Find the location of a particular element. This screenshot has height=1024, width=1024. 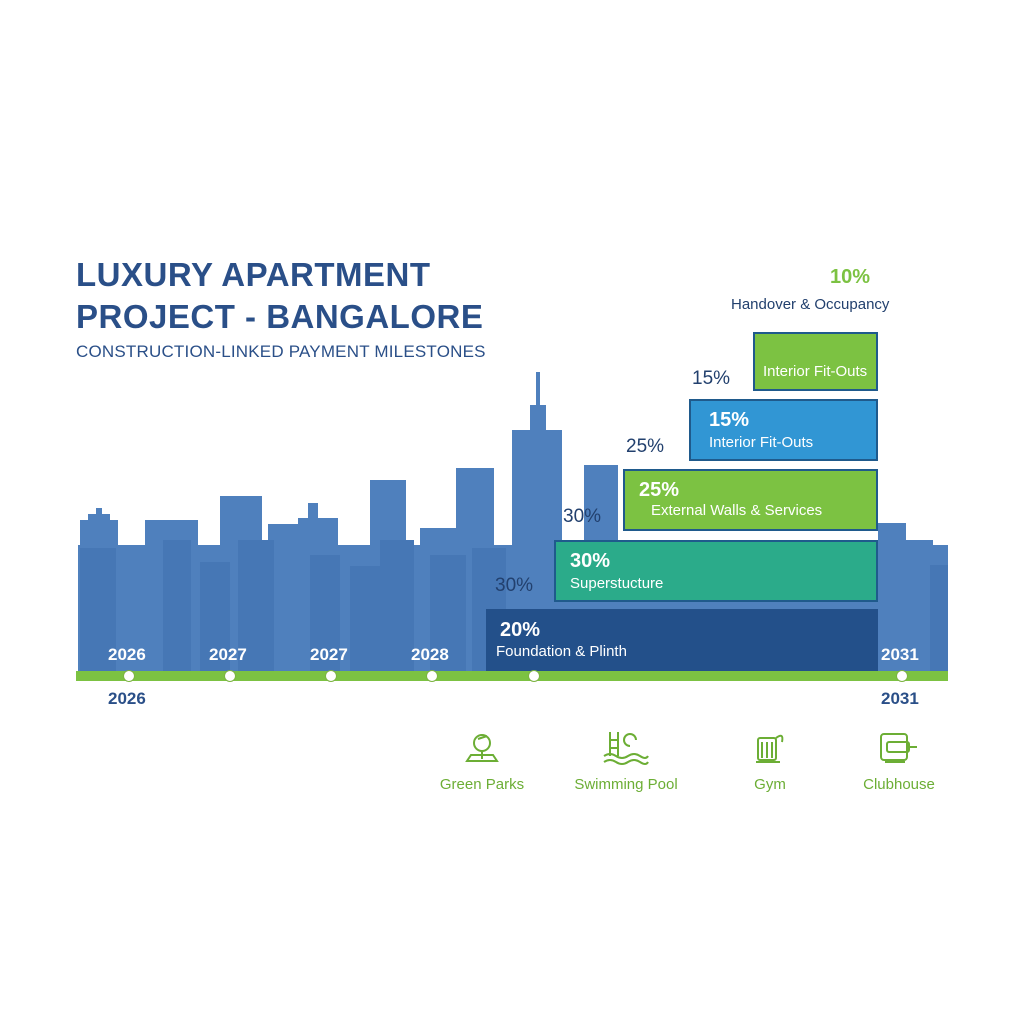

amenity-gym: Gym is located at coordinates (770, 760).